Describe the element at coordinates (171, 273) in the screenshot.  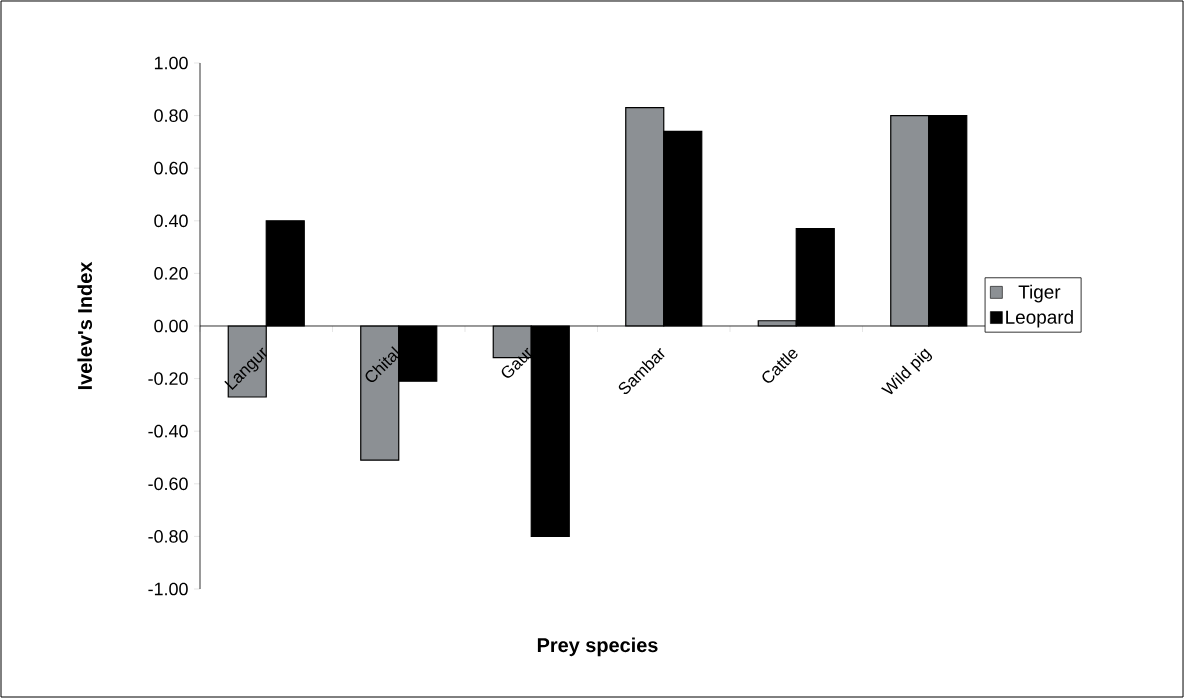
I see `y-tick-label: 0.20` at that location.